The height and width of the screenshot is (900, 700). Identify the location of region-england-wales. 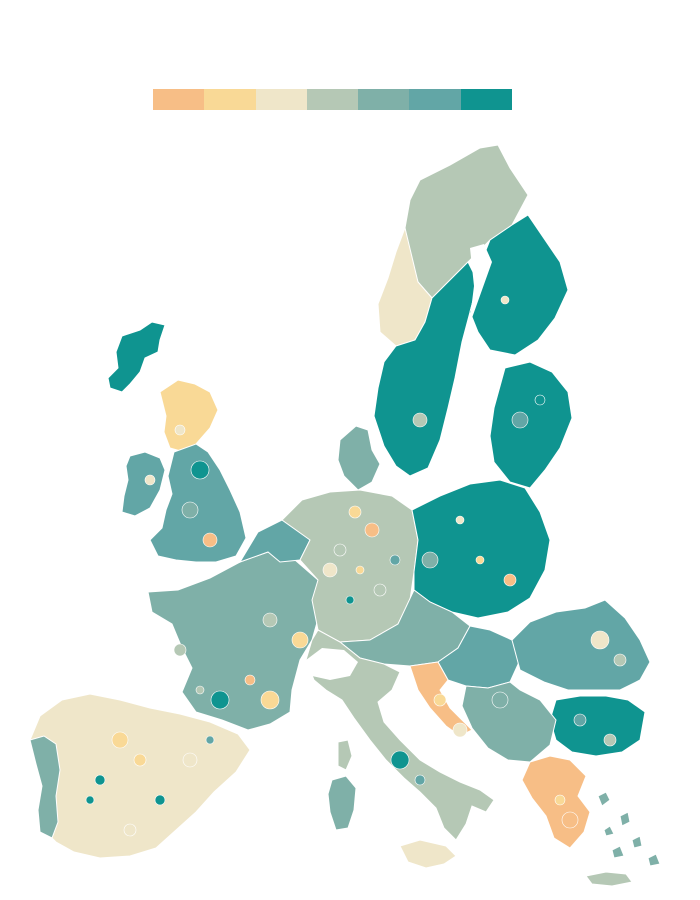
(198, 503).